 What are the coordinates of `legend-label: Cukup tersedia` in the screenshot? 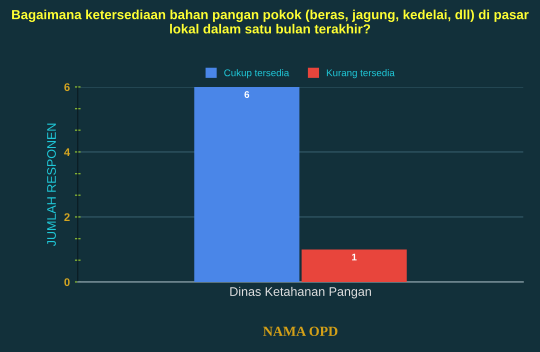 It's located at (257, 73).